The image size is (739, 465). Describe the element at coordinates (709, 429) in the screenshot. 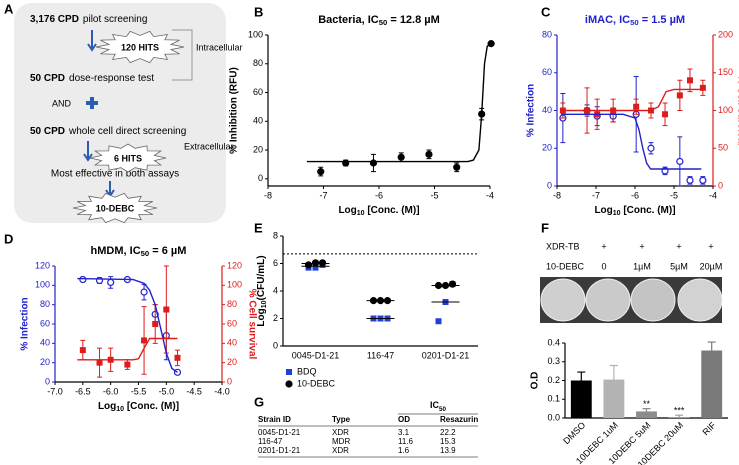

I see `x-tick-label: RIF` at that location.